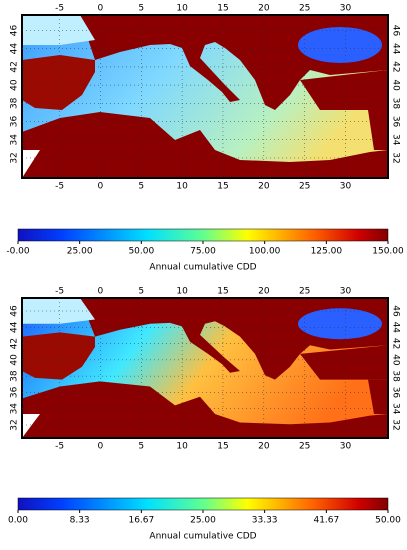  Describe the element at coordinates (326, 521) in the screenshot. I see `colorbar-tick-label: 41.67` at that location.